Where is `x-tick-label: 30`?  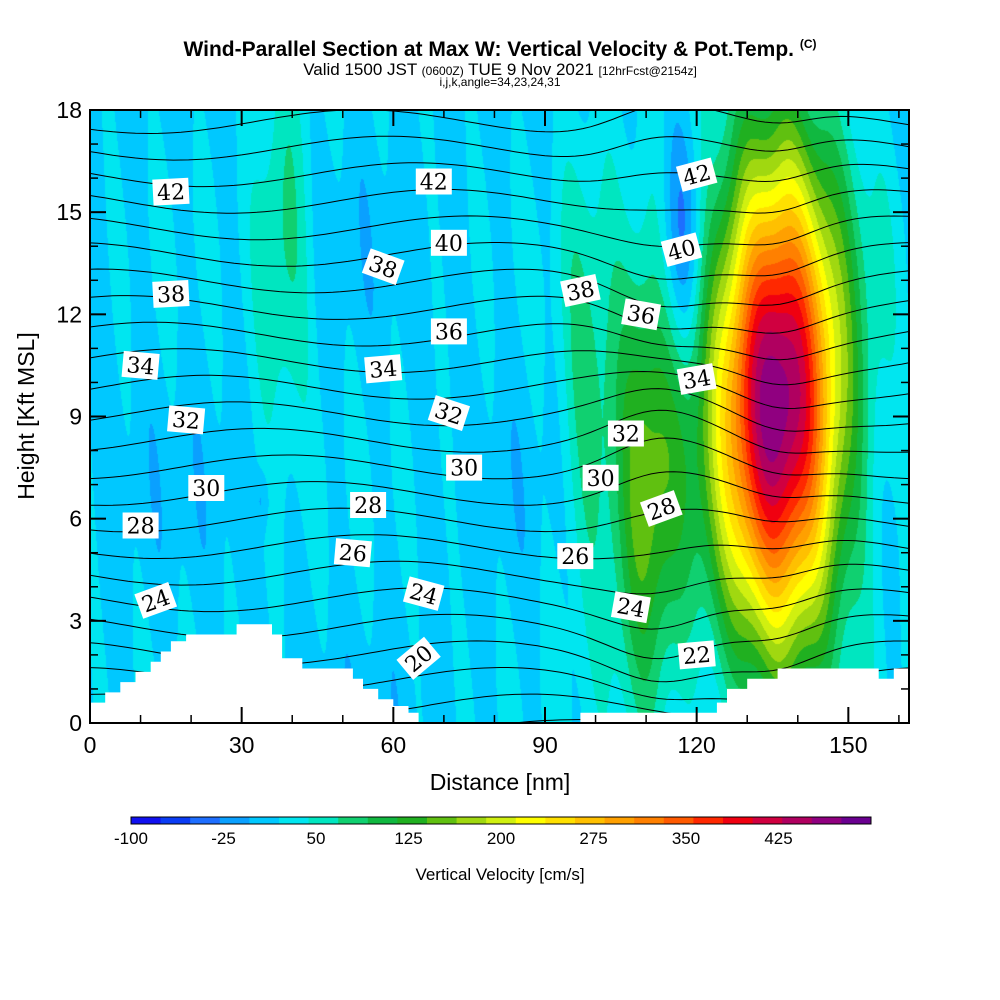
x-tick-label: 30 is located at coordinates (242, 745).